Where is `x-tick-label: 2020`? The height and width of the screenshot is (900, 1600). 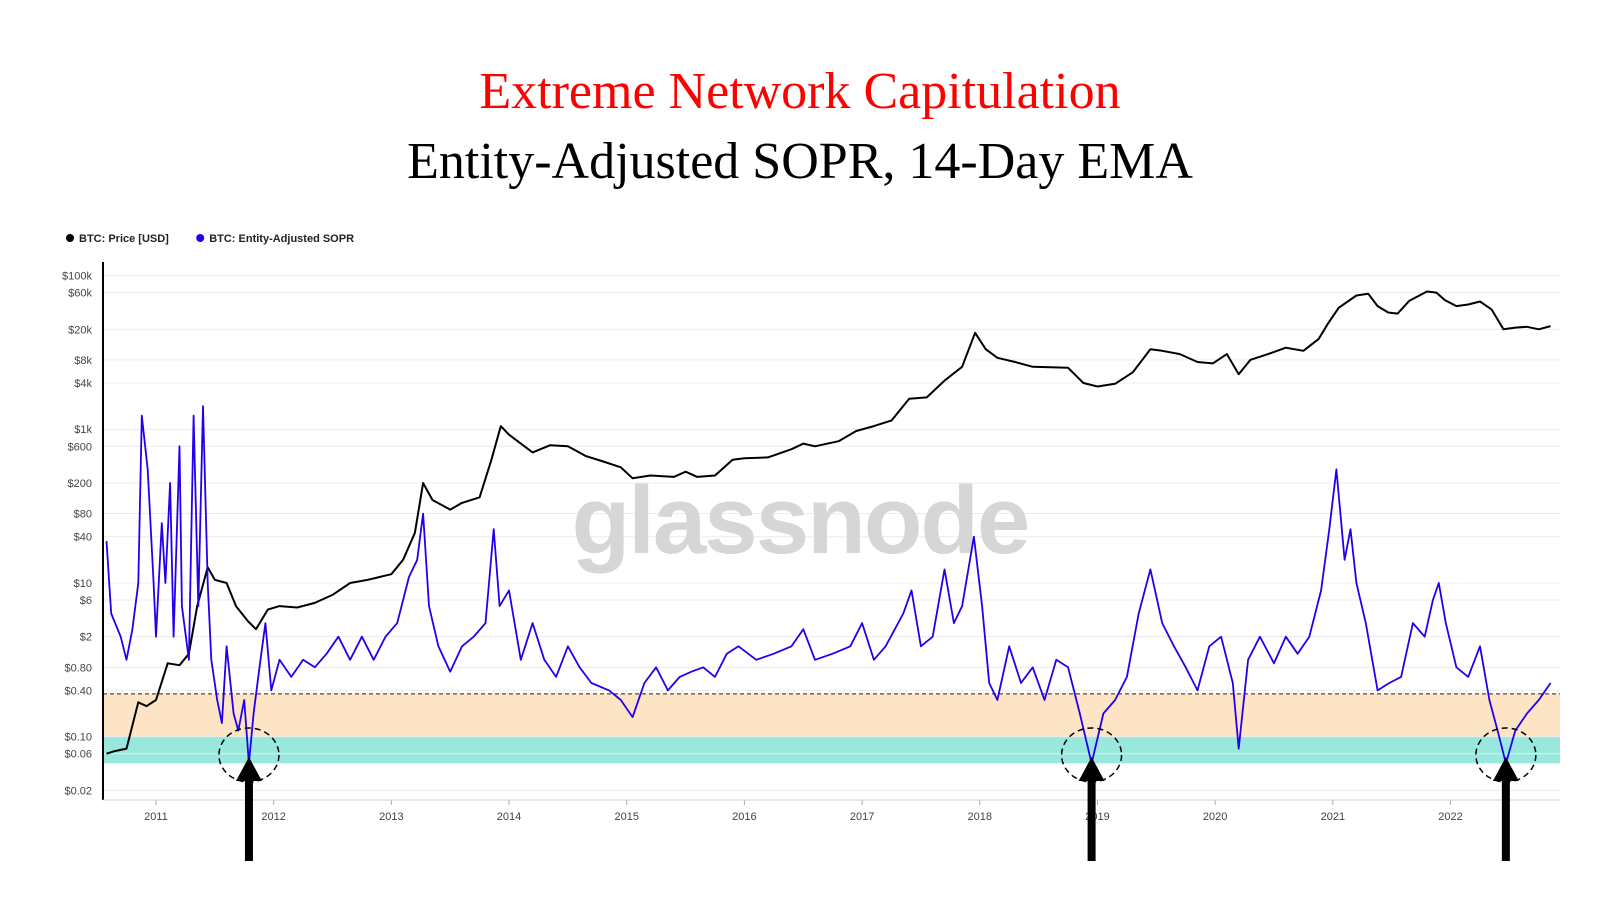 x-tick-label: 2020 is located at coordinates (1215, 817).